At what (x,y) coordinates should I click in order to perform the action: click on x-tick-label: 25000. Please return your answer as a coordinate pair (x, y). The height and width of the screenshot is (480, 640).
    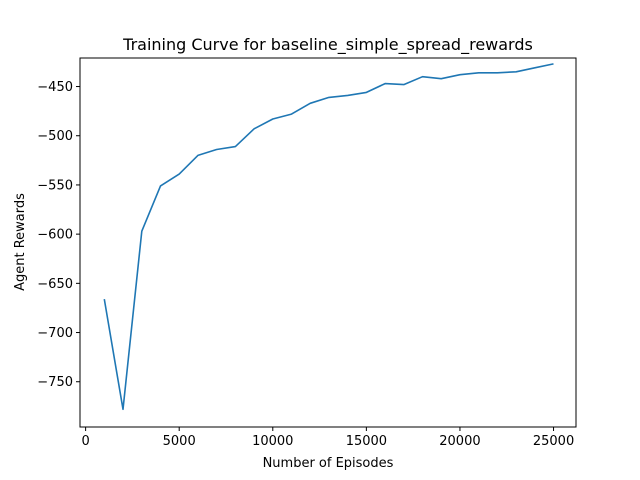
    Looking at the image, I should click on (553, 441).